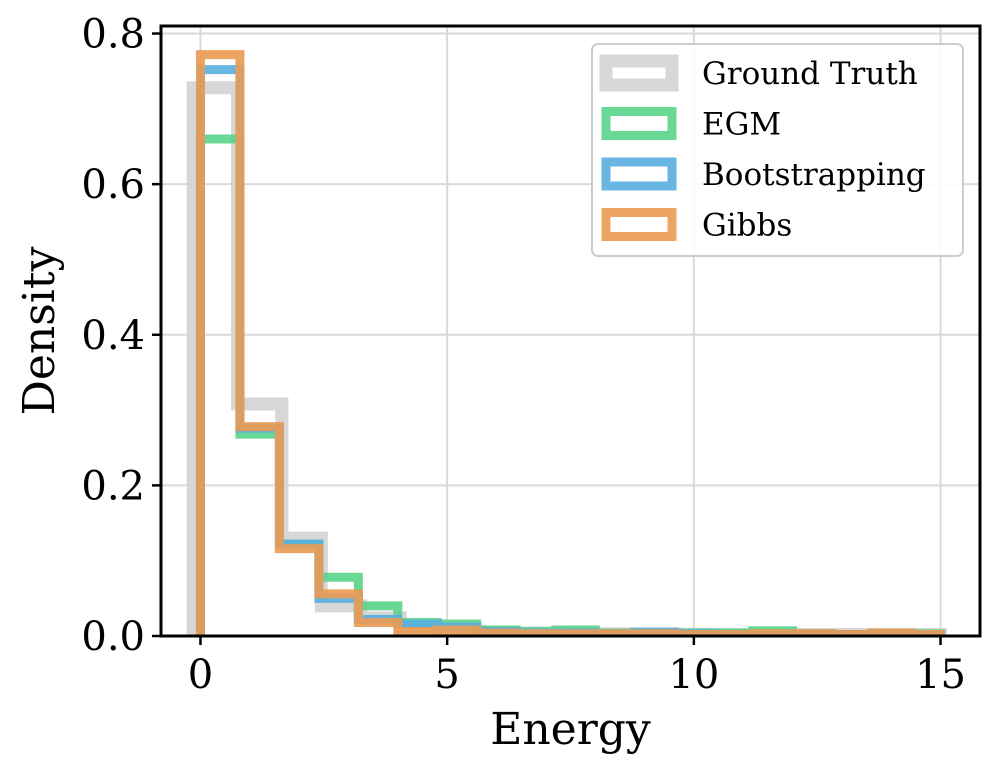 This screenshot has width=997, height=770. Describe the element at coordinates (693, 675) in the screenshot. I see `x-tick-label: 10` at that location.